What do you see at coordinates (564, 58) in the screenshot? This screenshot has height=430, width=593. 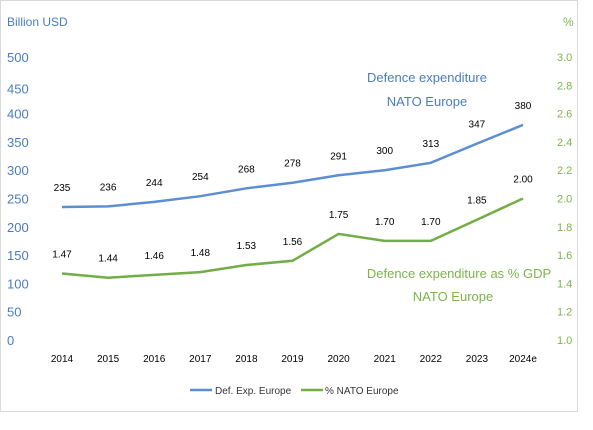 I see `right-tick-label: 3.0` at bounding box center [564, 58].